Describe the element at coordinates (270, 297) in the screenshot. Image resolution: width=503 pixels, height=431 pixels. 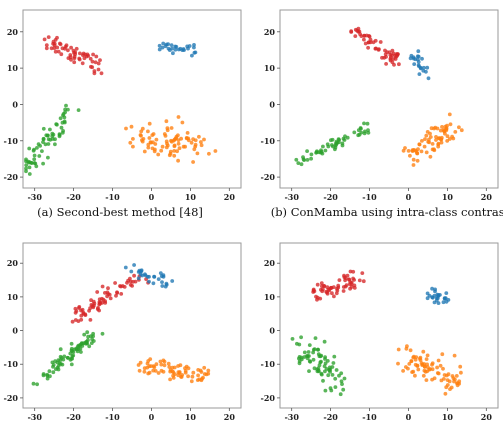
I see `y-tick-label: 10` at that location.